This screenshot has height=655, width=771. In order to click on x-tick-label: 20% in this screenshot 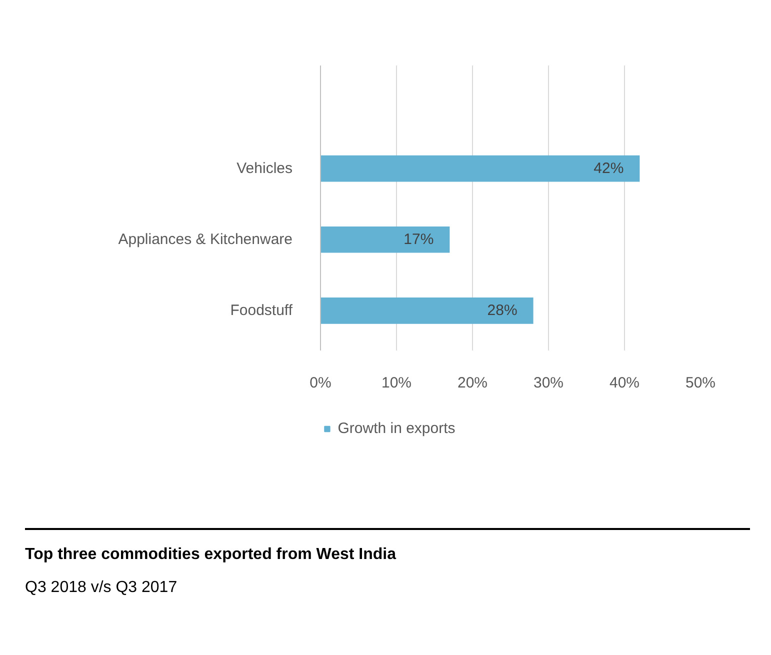, I will do `click(472, 383)`.